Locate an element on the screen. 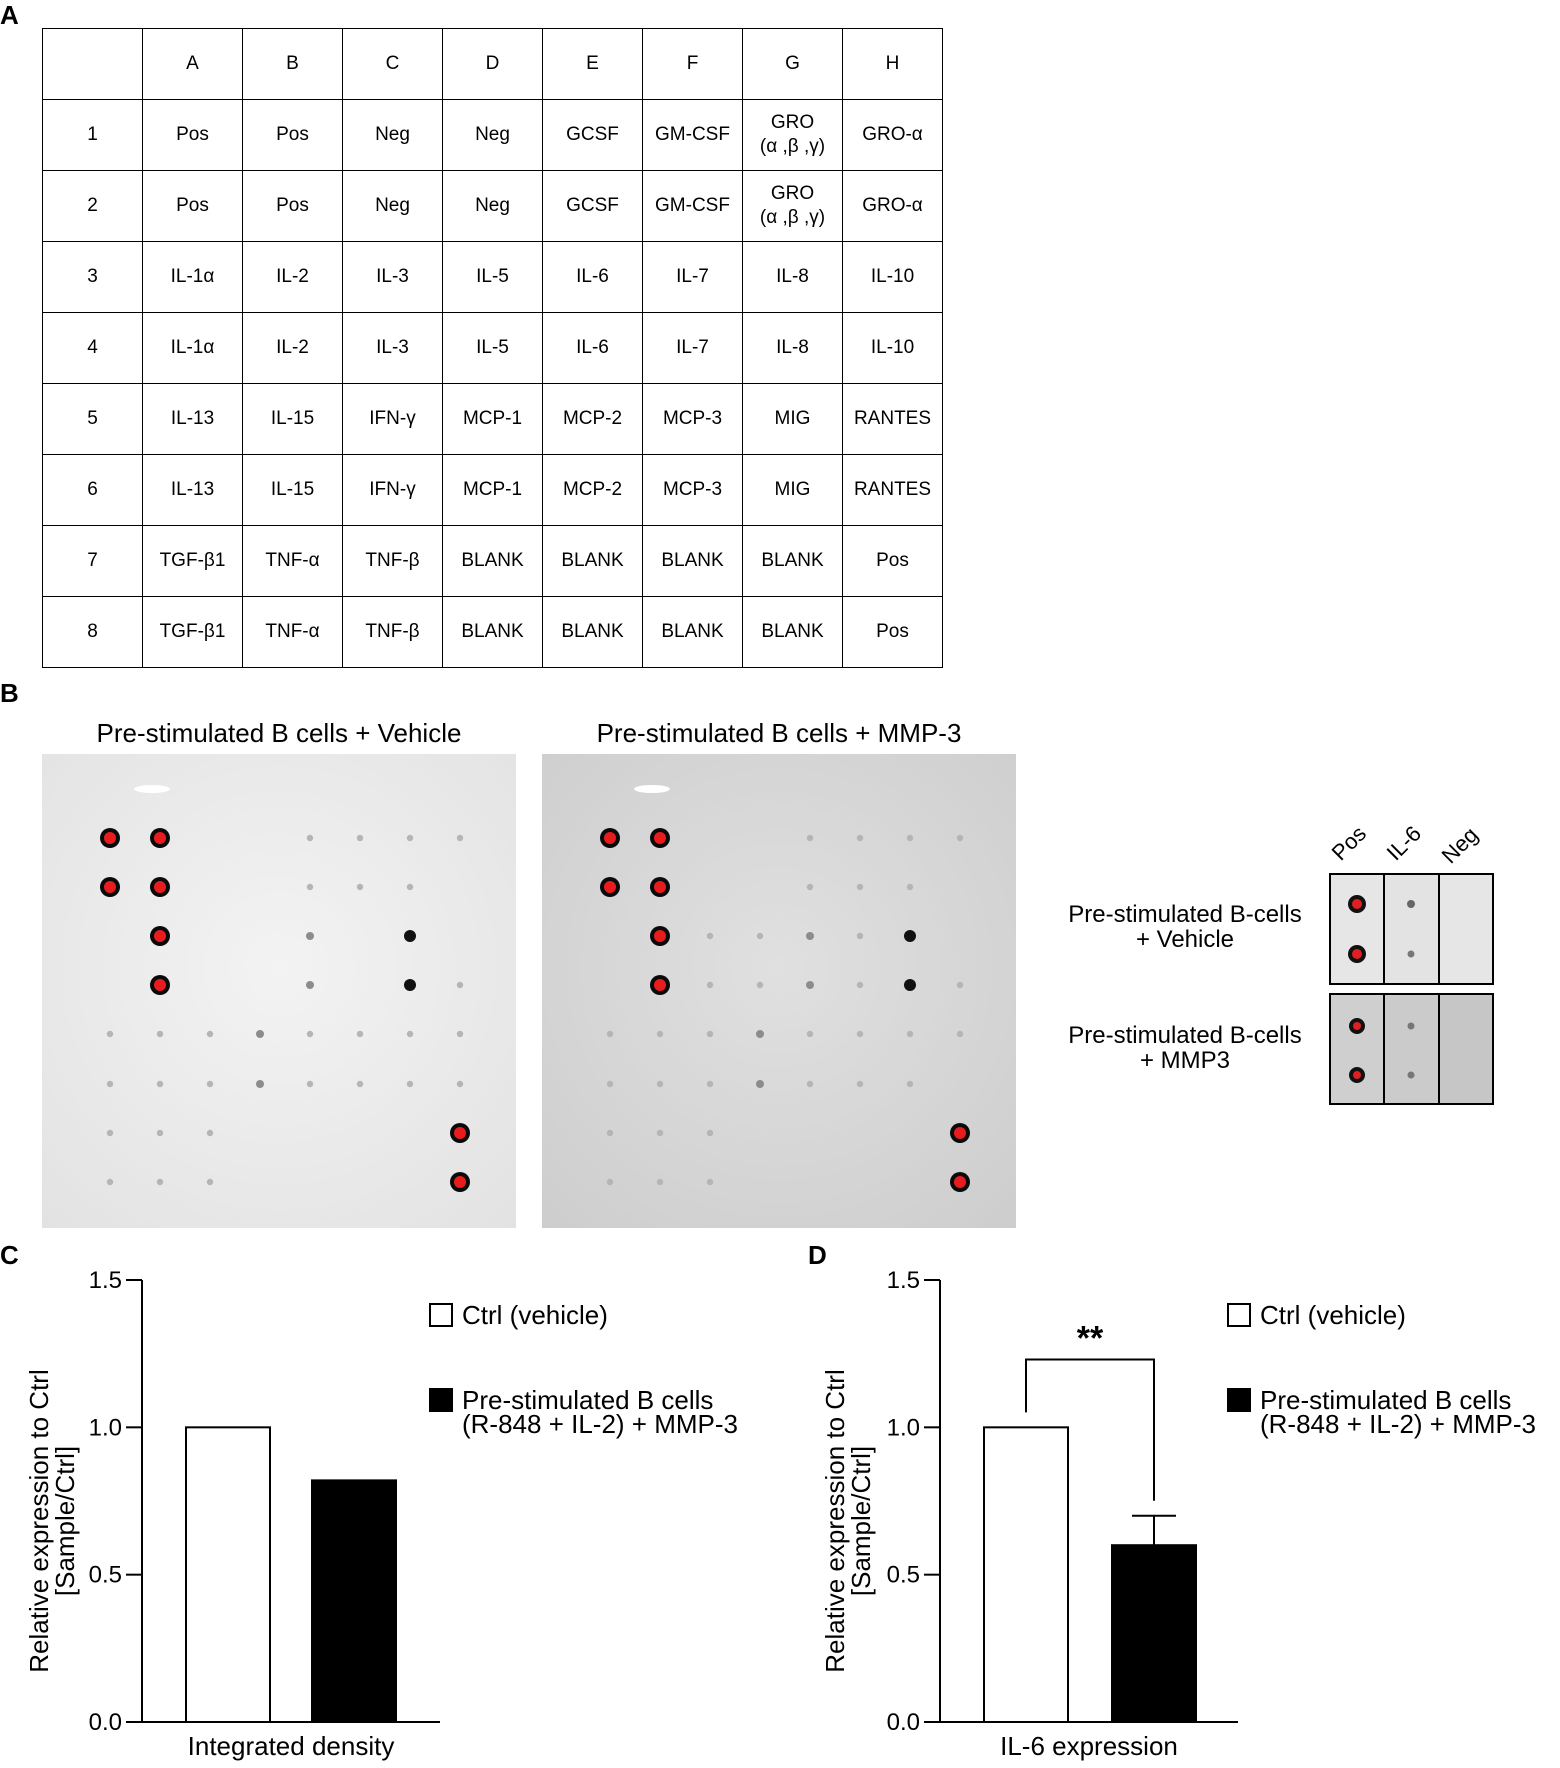 The image size is (1560, 1768). table-cell: IL-8 is located at coordinates (792, 348).